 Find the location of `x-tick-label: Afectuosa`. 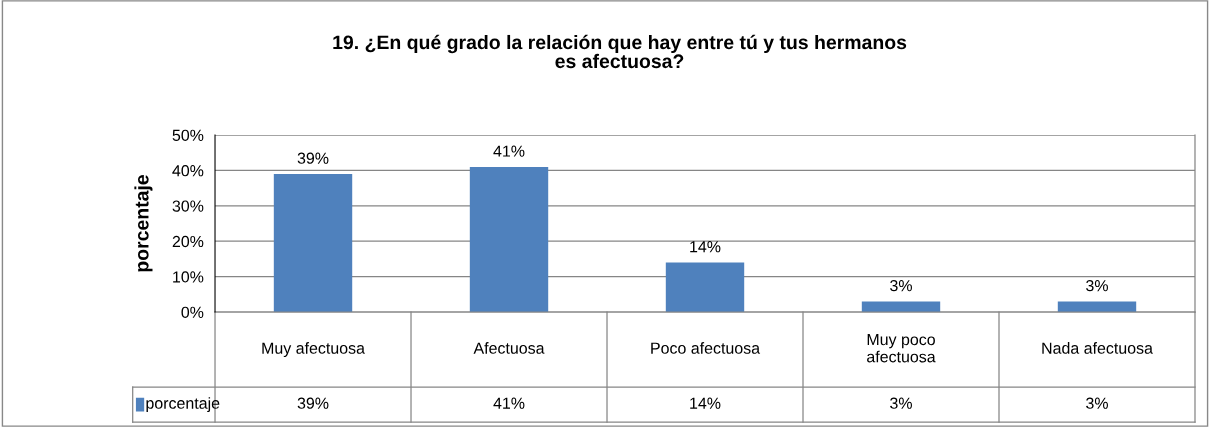

x-tick-label: Afectuosa is located at coordinates (509, 348).